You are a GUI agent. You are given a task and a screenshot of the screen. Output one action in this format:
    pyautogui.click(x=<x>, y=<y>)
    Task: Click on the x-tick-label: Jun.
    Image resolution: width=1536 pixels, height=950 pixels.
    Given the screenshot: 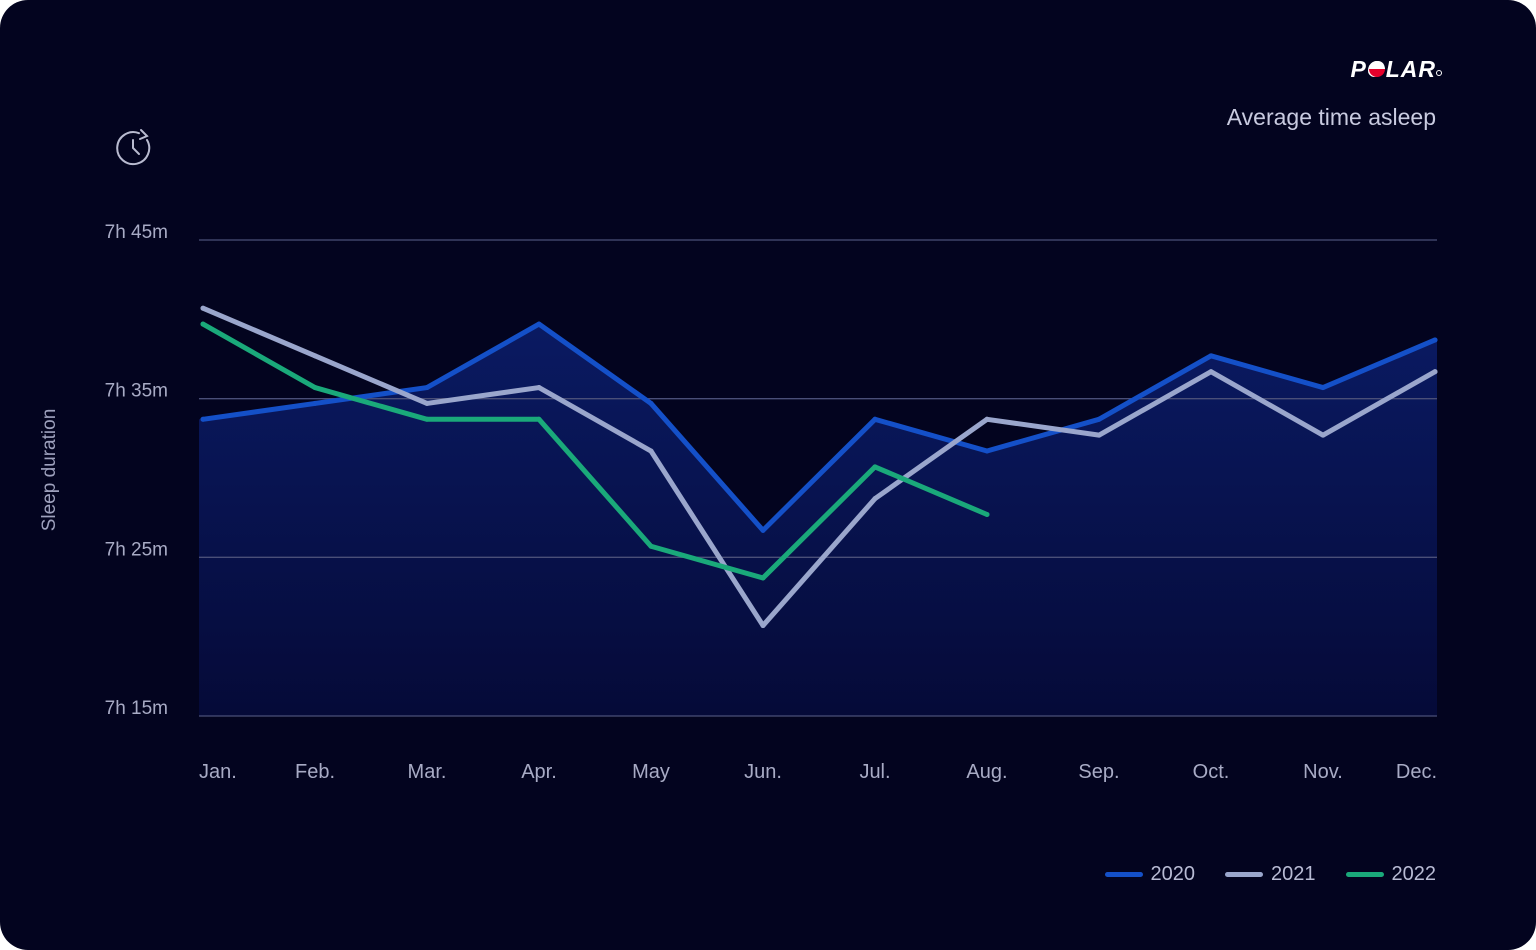 What is the action you would take?
    pyautogui.click(x=763, y=772)
    